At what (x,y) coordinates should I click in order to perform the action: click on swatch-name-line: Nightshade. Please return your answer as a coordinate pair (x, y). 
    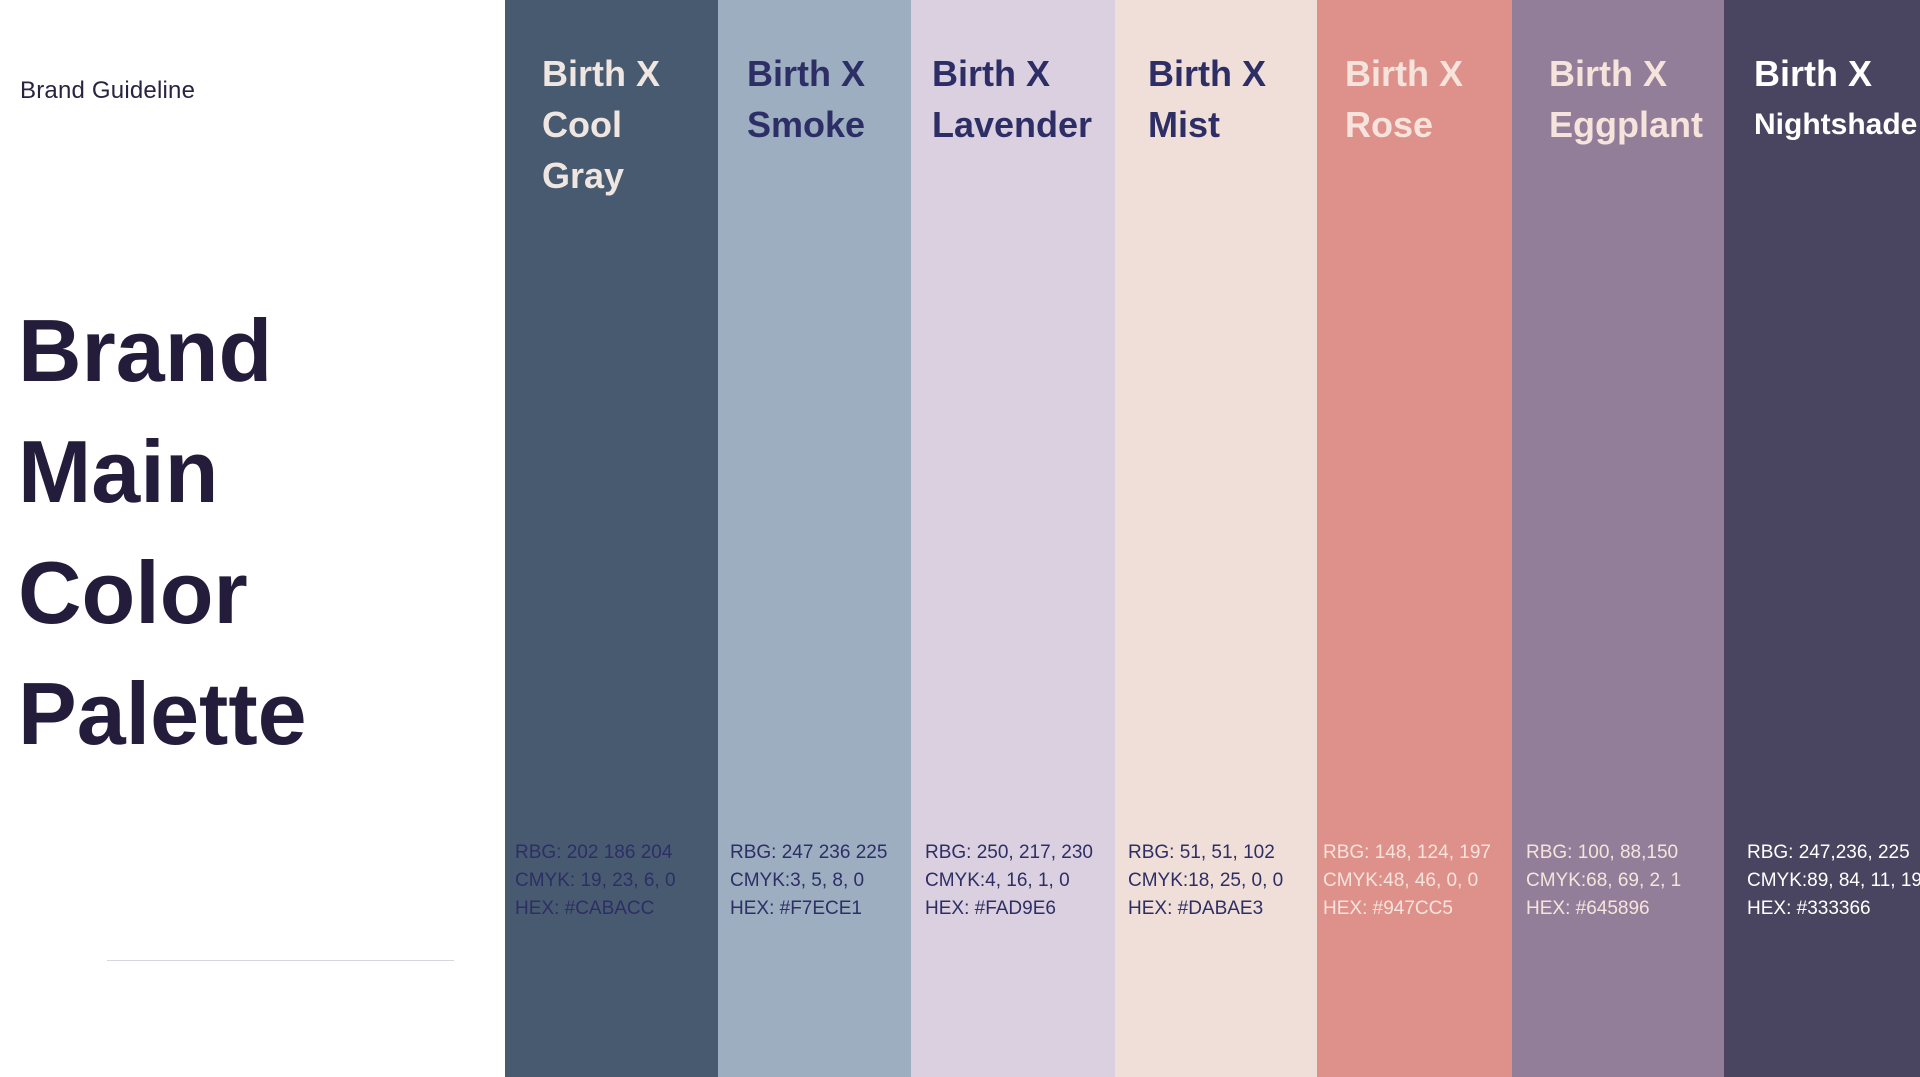
    Looking at the image, I should click on (1836, 124).